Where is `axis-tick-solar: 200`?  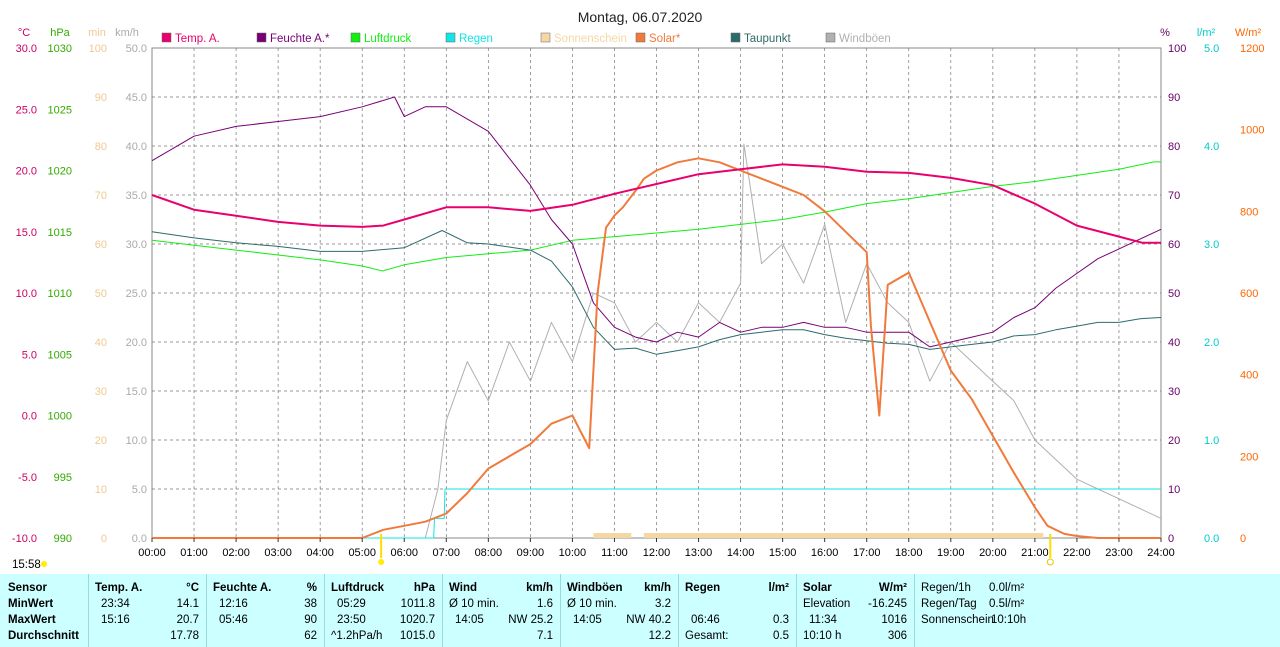 axis-tick-solar: 200 is located at coordinates (1249, 457).